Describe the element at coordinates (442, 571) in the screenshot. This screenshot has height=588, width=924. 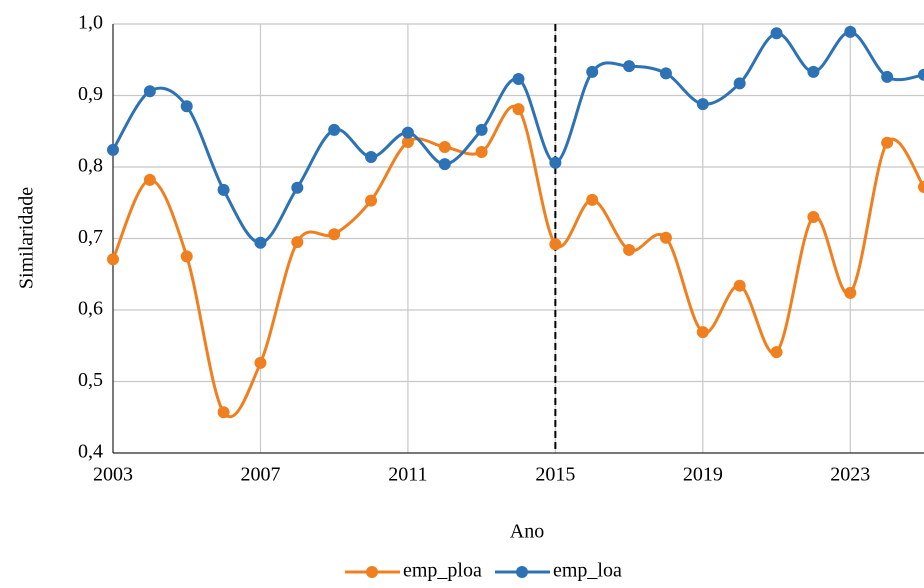
I see `legend-label: emp_ploa` at that location.